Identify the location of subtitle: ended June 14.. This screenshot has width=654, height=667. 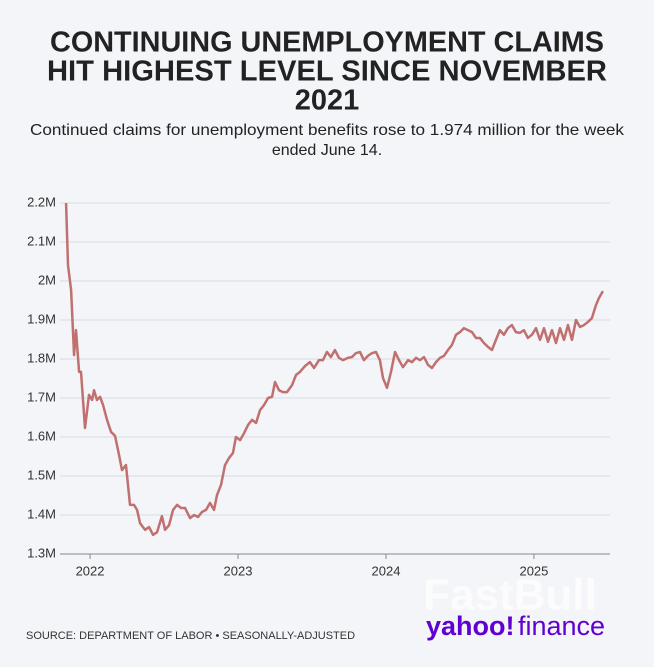
(327, 150).